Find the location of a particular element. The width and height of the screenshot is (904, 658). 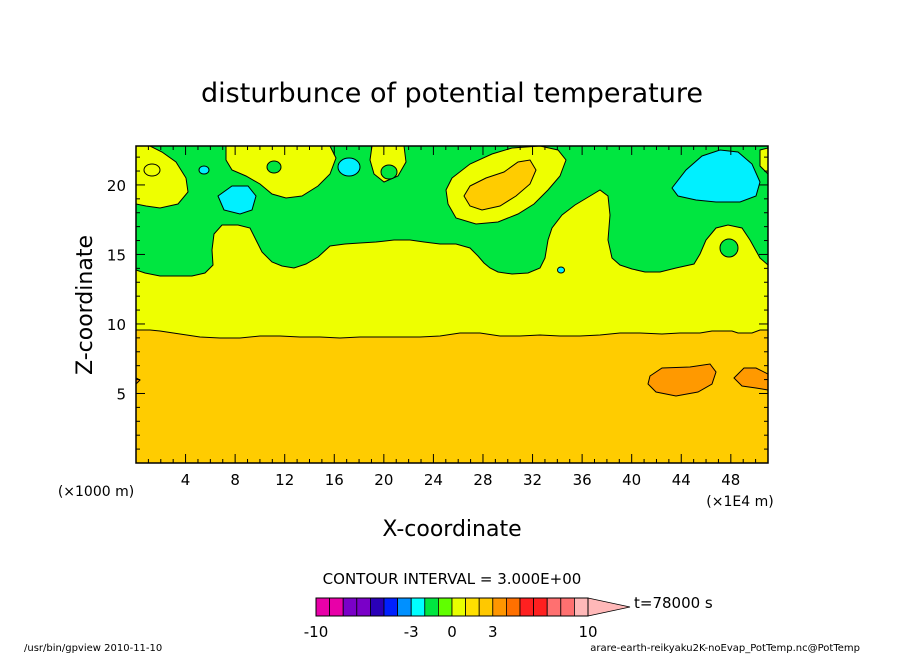

region-warm-patch-large is located at coordinates (682, 380).